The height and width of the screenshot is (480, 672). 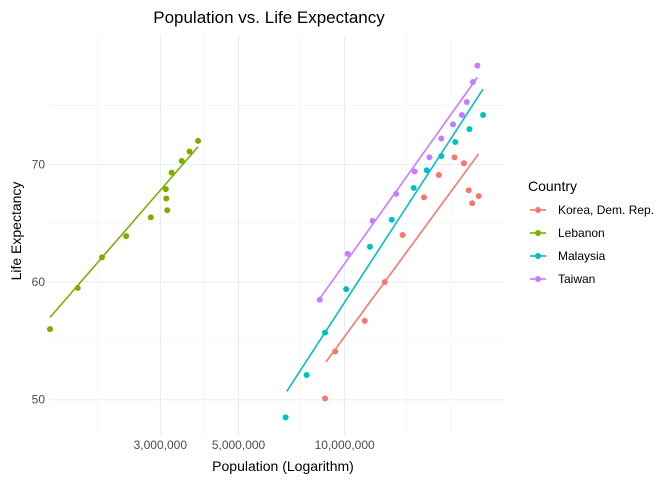 What do you see at coordinates (576, 279) in the screenshot?
I see `legend-label: Taiwan` at bounding box center [576, 279].